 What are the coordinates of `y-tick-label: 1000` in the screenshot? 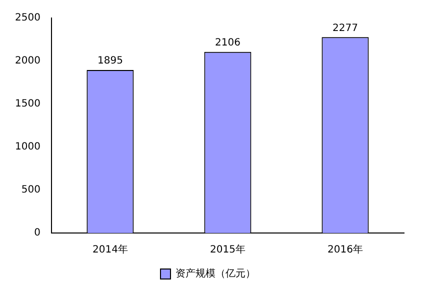 It's located at (27, 147).